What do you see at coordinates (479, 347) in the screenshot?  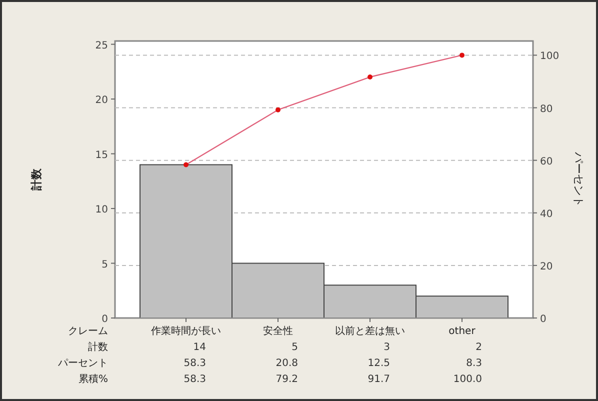 I see `data-label: 2` at bounding box center [479, 347].